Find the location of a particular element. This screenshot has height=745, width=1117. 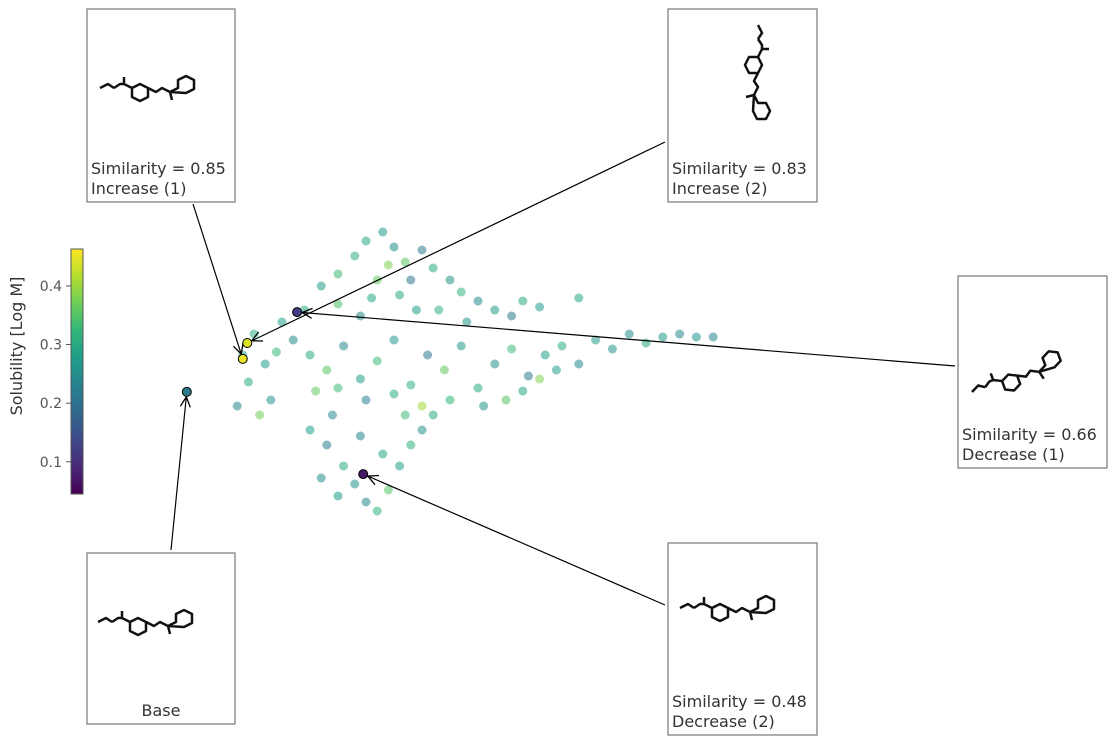

annotation-text: Similarity = 0.83 is located at coordinates (739, 168).